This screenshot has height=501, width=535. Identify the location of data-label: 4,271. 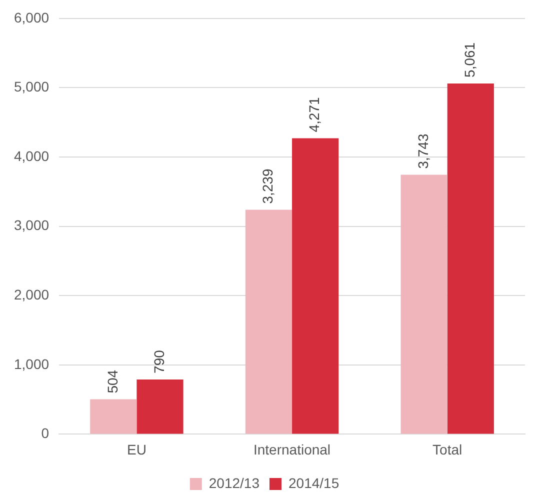
(314, 114).